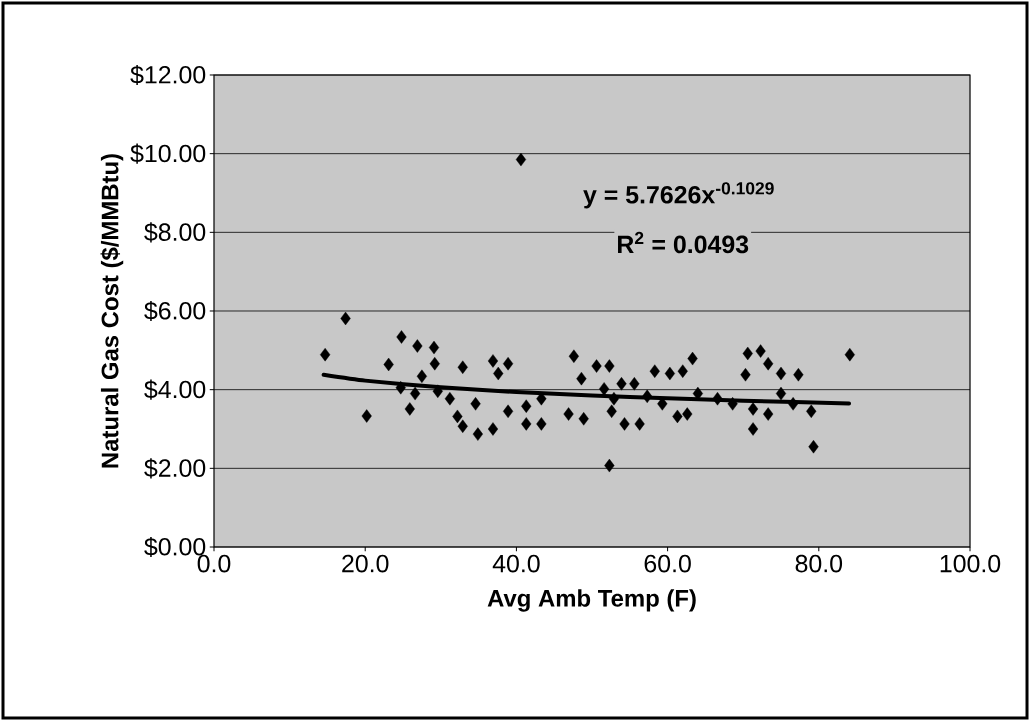 This screenshot has height=721, width=1030. Describe the element at coordinates (365, 563) in the screenshot. I see `x-tick-label: 20.0` at that location.